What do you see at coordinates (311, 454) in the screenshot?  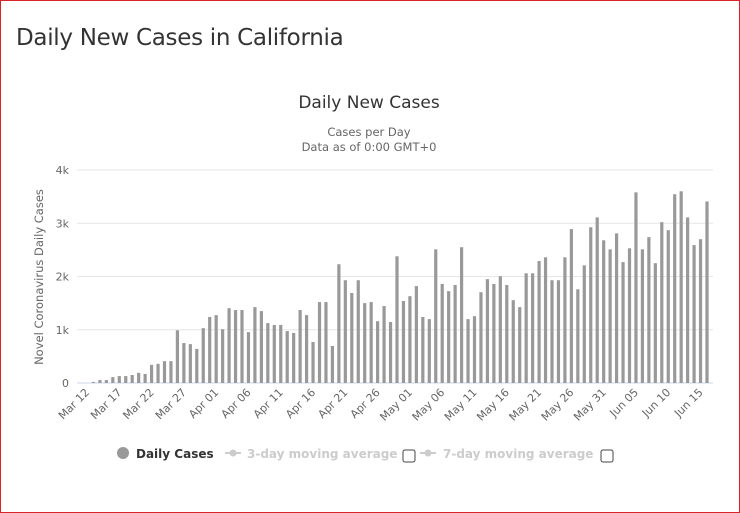 I see `legend-item-3-day-average: 3-day moving average` at bounding box center [311, 454].